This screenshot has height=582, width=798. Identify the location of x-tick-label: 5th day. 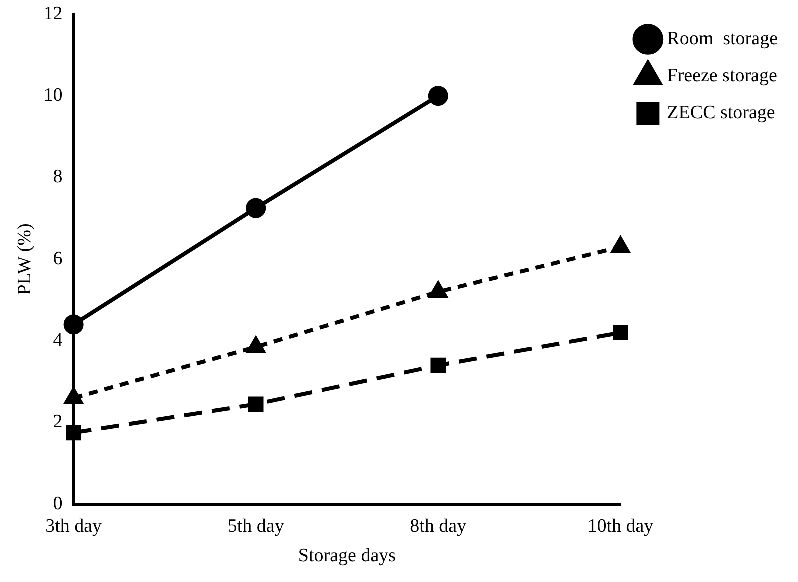
(256, 526).